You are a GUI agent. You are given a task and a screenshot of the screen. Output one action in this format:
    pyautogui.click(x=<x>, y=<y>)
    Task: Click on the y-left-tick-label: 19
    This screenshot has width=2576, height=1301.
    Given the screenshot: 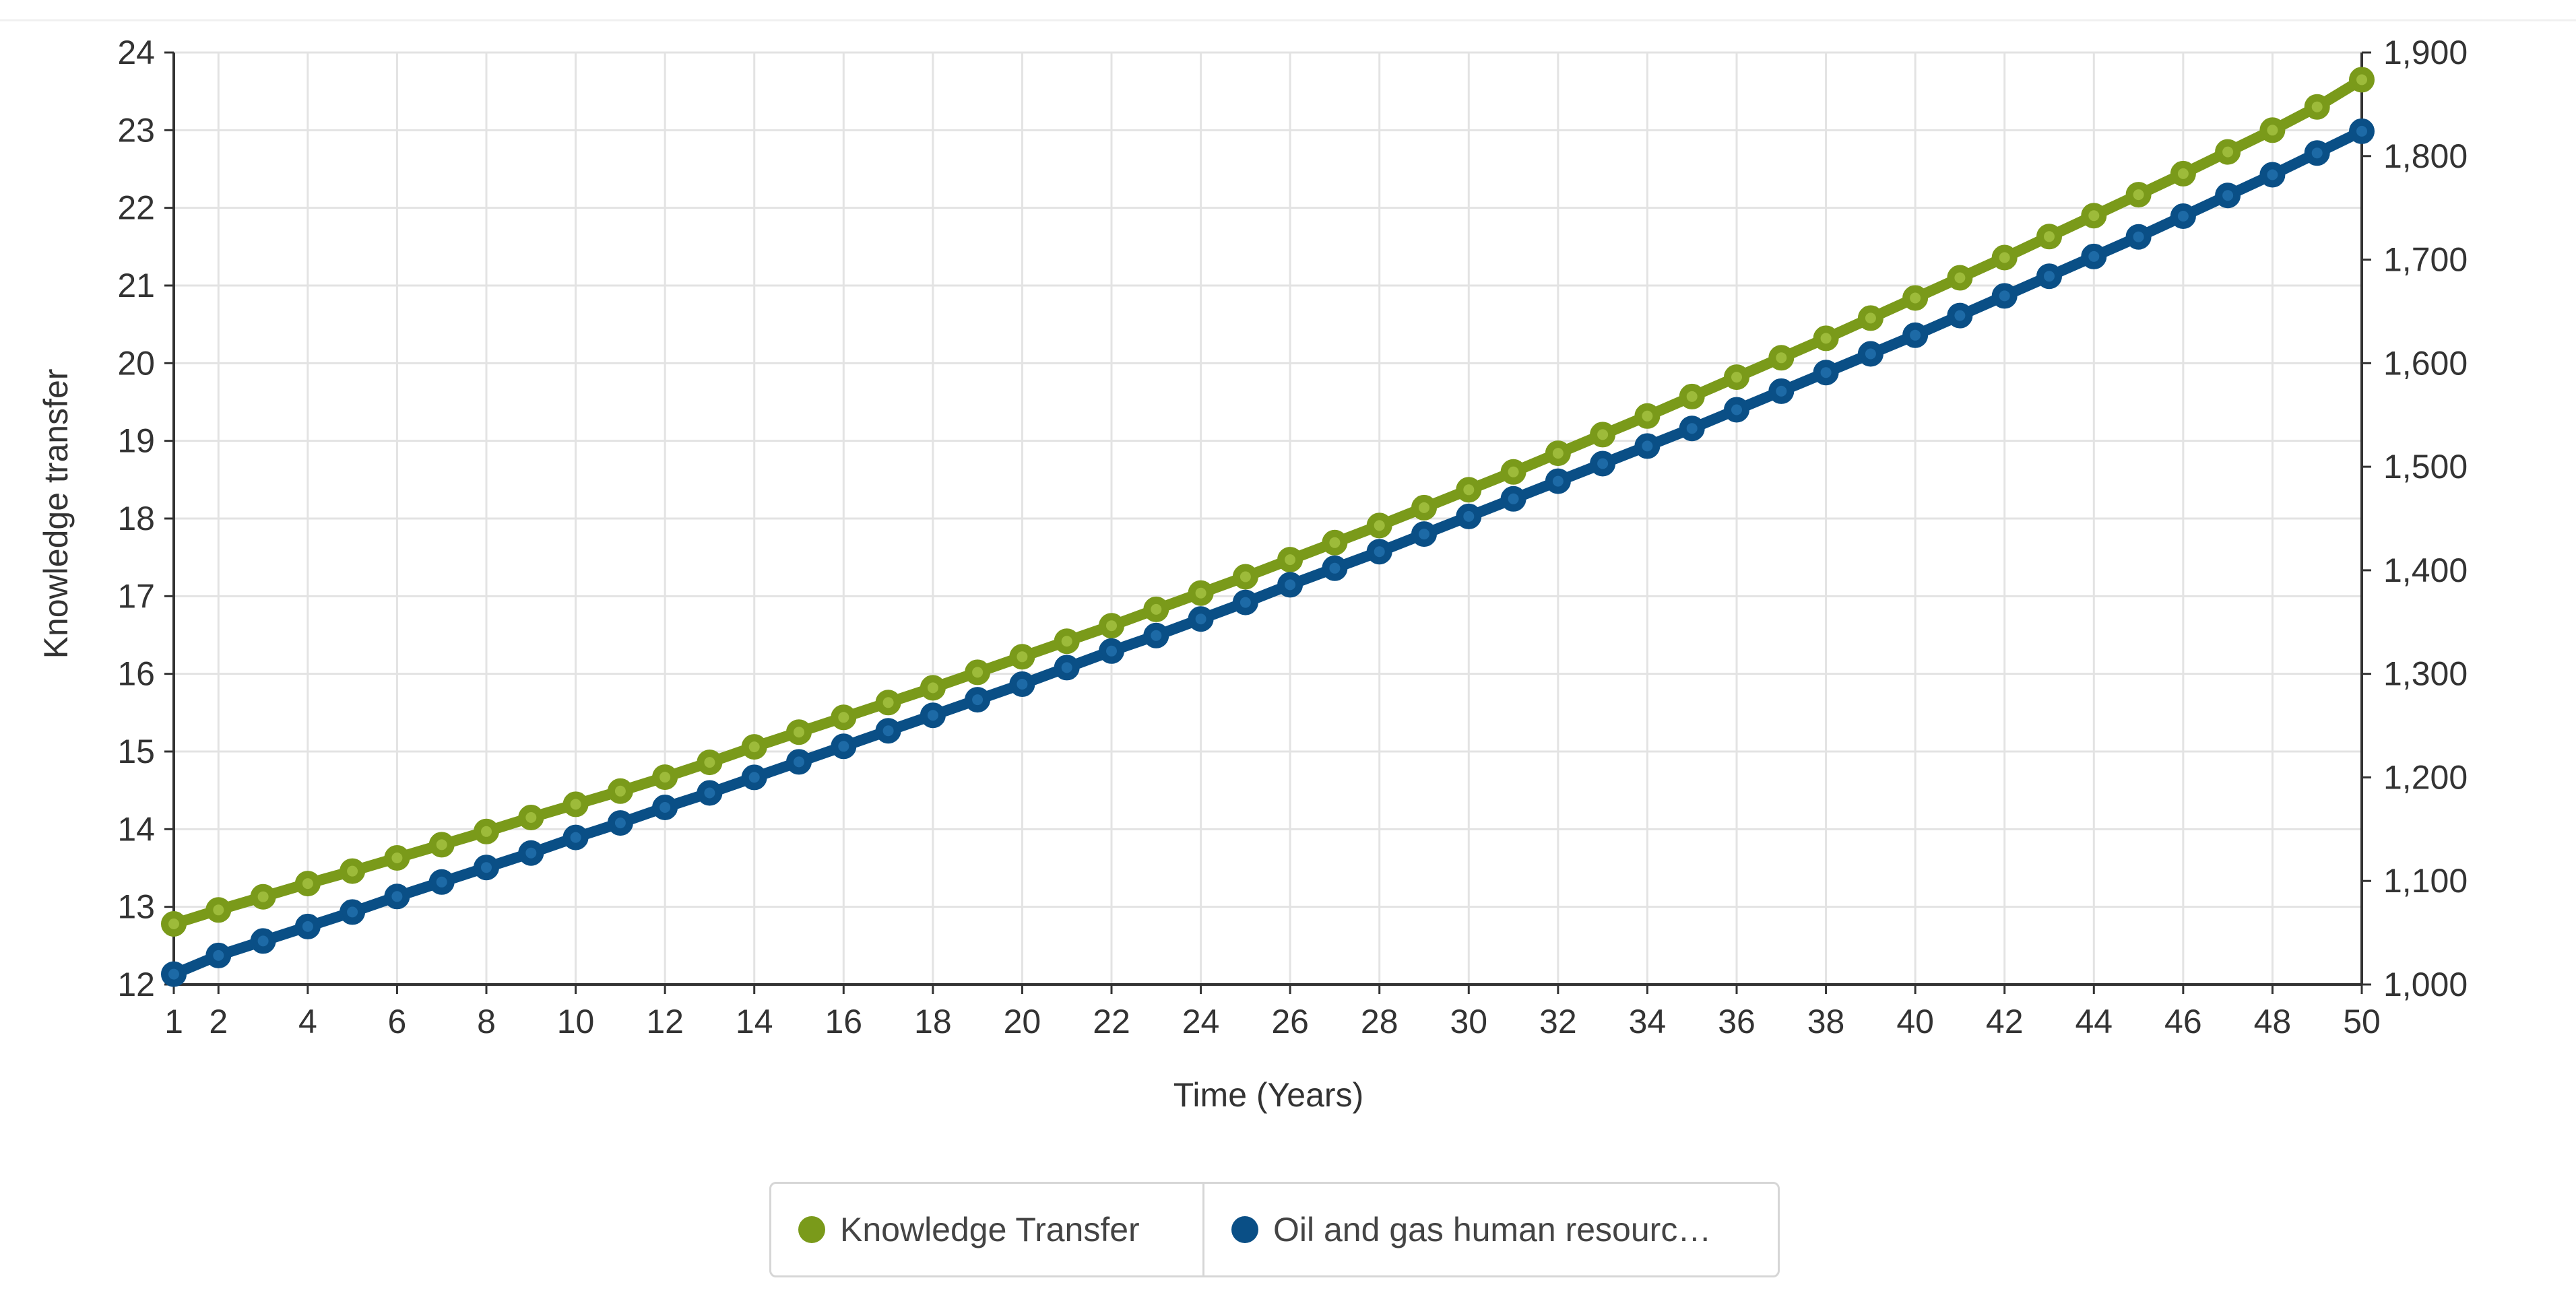 What is the action you would take?
    pyautogui.click(x=136, y=441)
    